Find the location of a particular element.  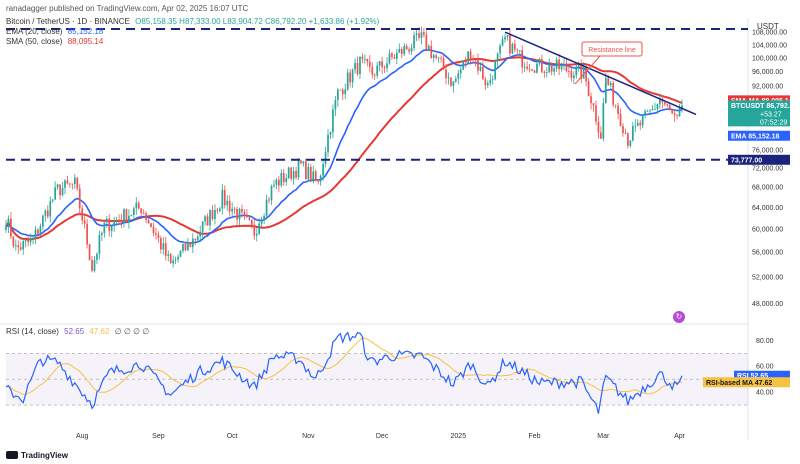

time-axis-tick: Oct is located at coordinates (232, 436).